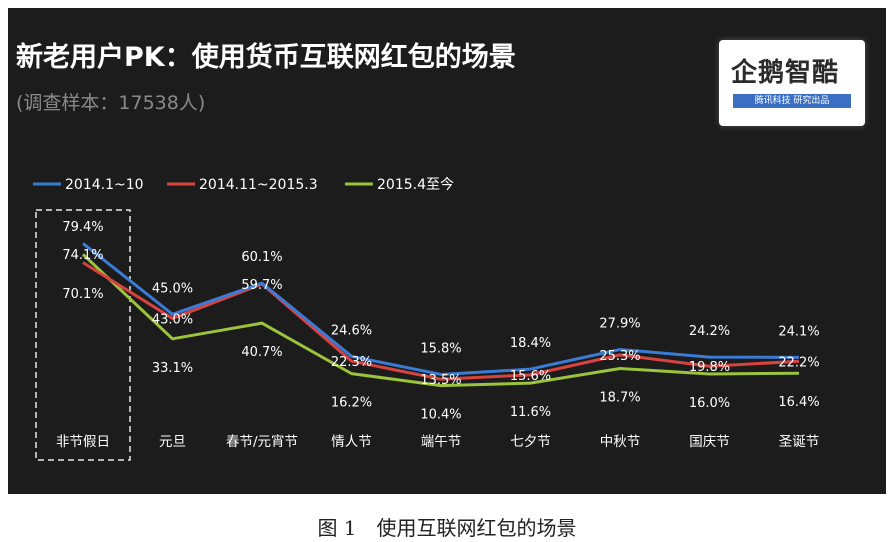 This screenshot has width=894, height=542. I want to click on data-label-2-9: 22.2%, so click(798, 362).